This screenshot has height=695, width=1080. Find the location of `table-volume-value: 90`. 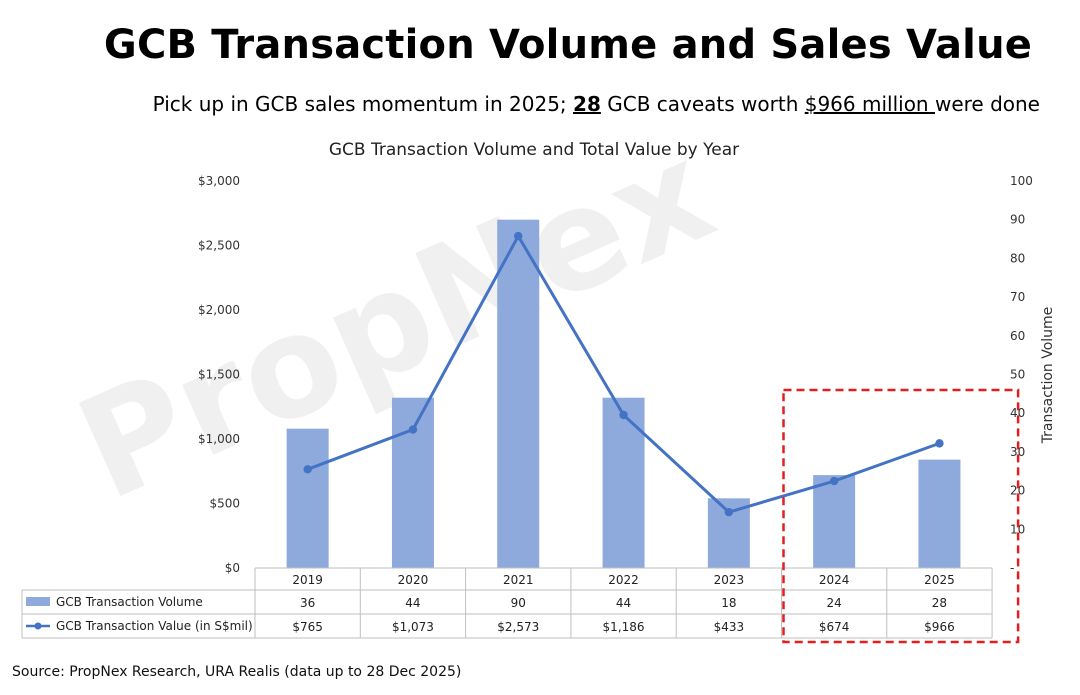

table-volume-value: 90 is located at coordinates (518, 603).